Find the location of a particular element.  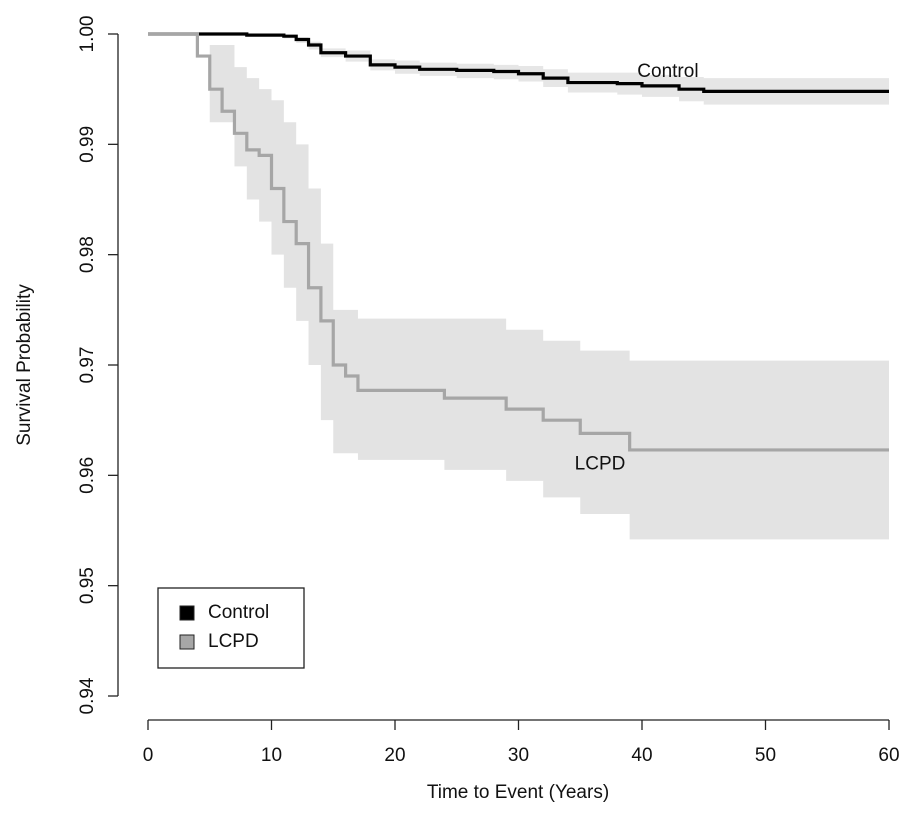

x-tick-label: 10 is located at coordinates (271, 755).